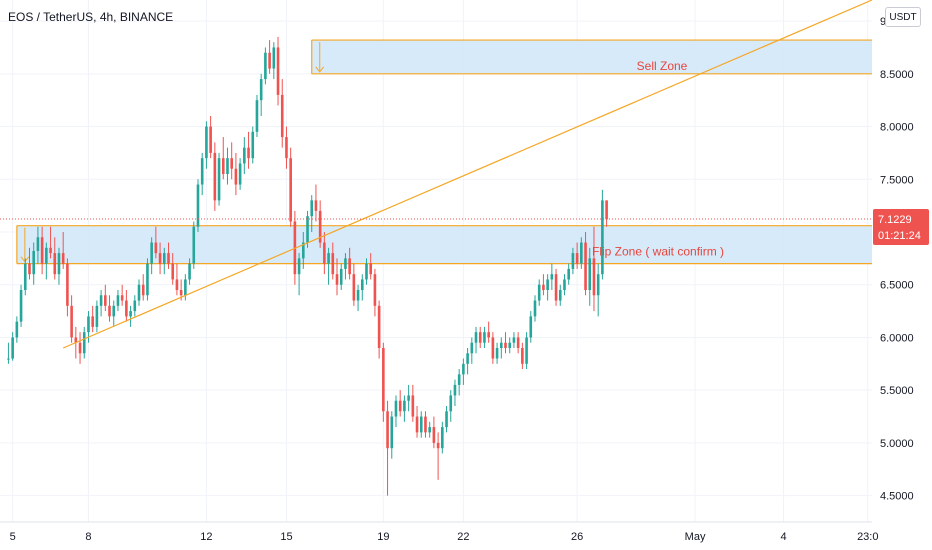 The image size is (932, 550). What do you see at coordinates (901, 227) in the screenshot?
I see `current-price-badge` at bounding box center [901, 227].